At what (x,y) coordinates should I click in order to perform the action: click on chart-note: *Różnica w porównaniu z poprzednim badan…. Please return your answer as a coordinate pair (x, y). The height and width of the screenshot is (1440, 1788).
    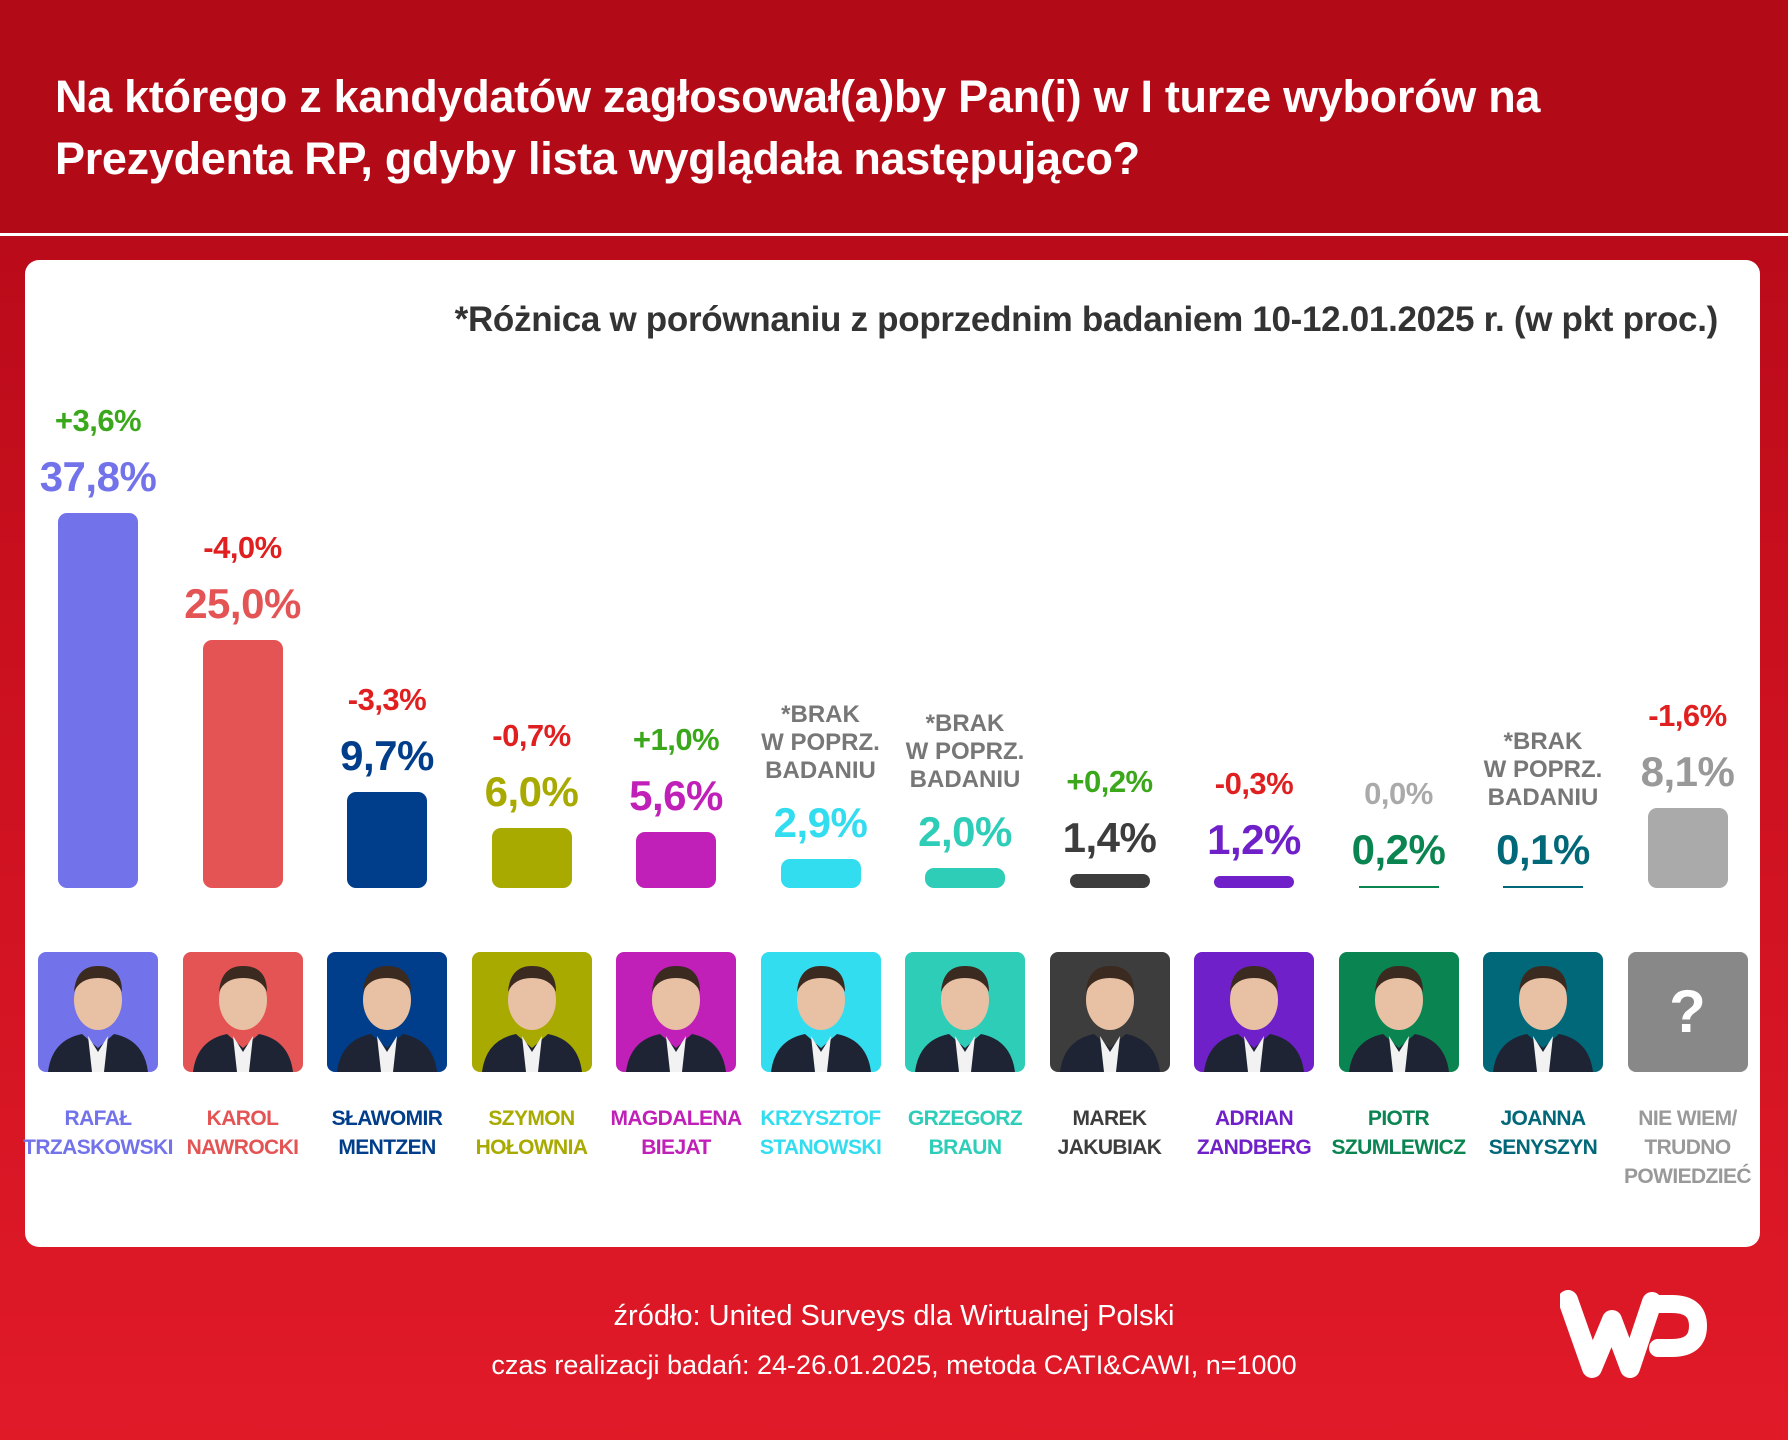
    Looking at the image, I should click on (1086, 319).